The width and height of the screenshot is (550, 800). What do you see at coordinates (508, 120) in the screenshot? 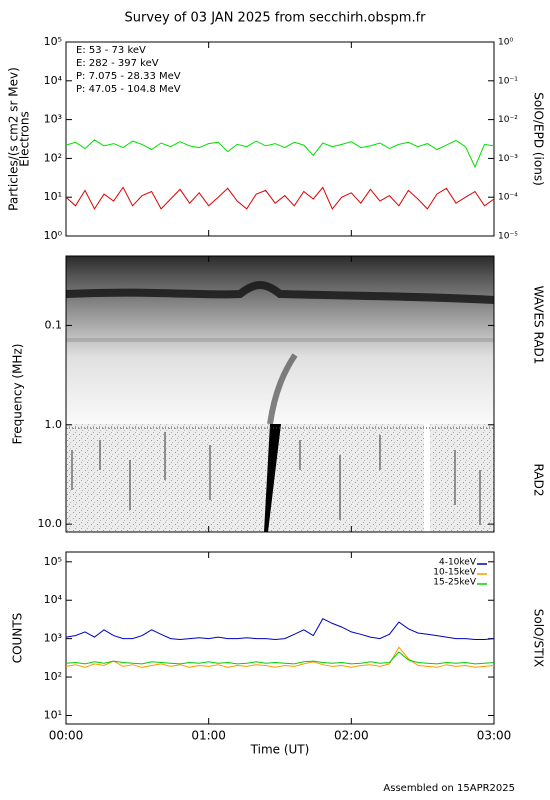
I see `y2-tick-label: 10⁻²` at bounding box center [508, 120].